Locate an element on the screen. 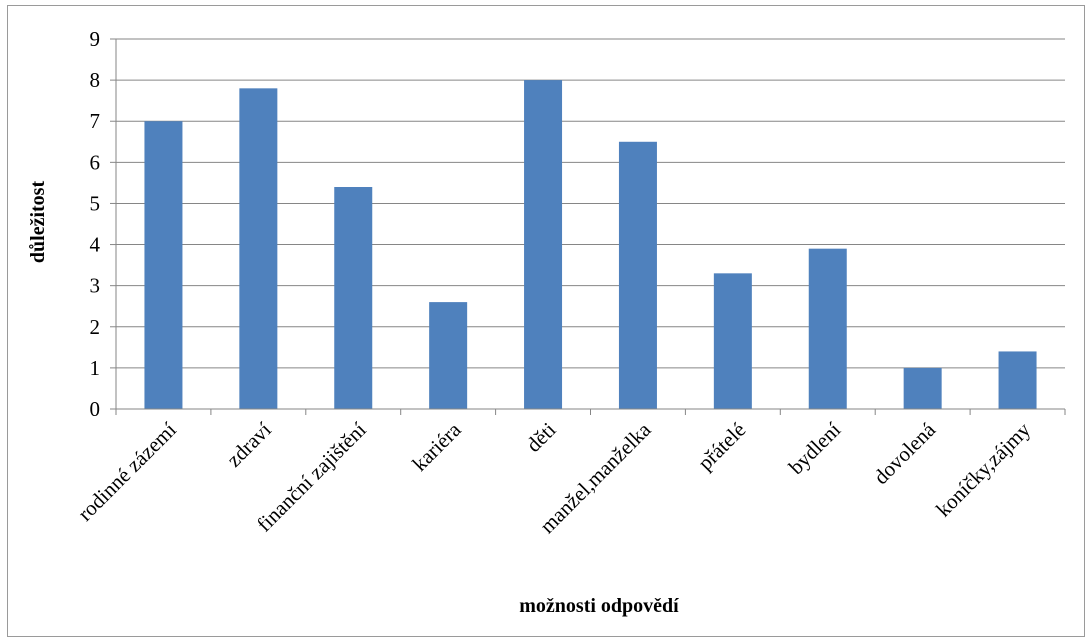 This screenshot has width=1092, height=643. x-tick-label: dovolená is located at coordinates (905, 453).